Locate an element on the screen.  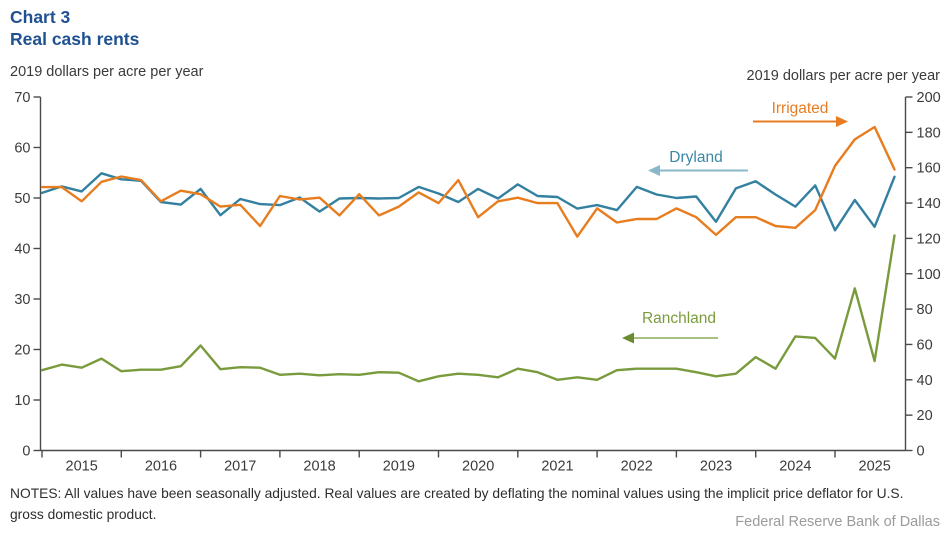
x-axis-year-label: 2017 is located at coordinates (240, 467).